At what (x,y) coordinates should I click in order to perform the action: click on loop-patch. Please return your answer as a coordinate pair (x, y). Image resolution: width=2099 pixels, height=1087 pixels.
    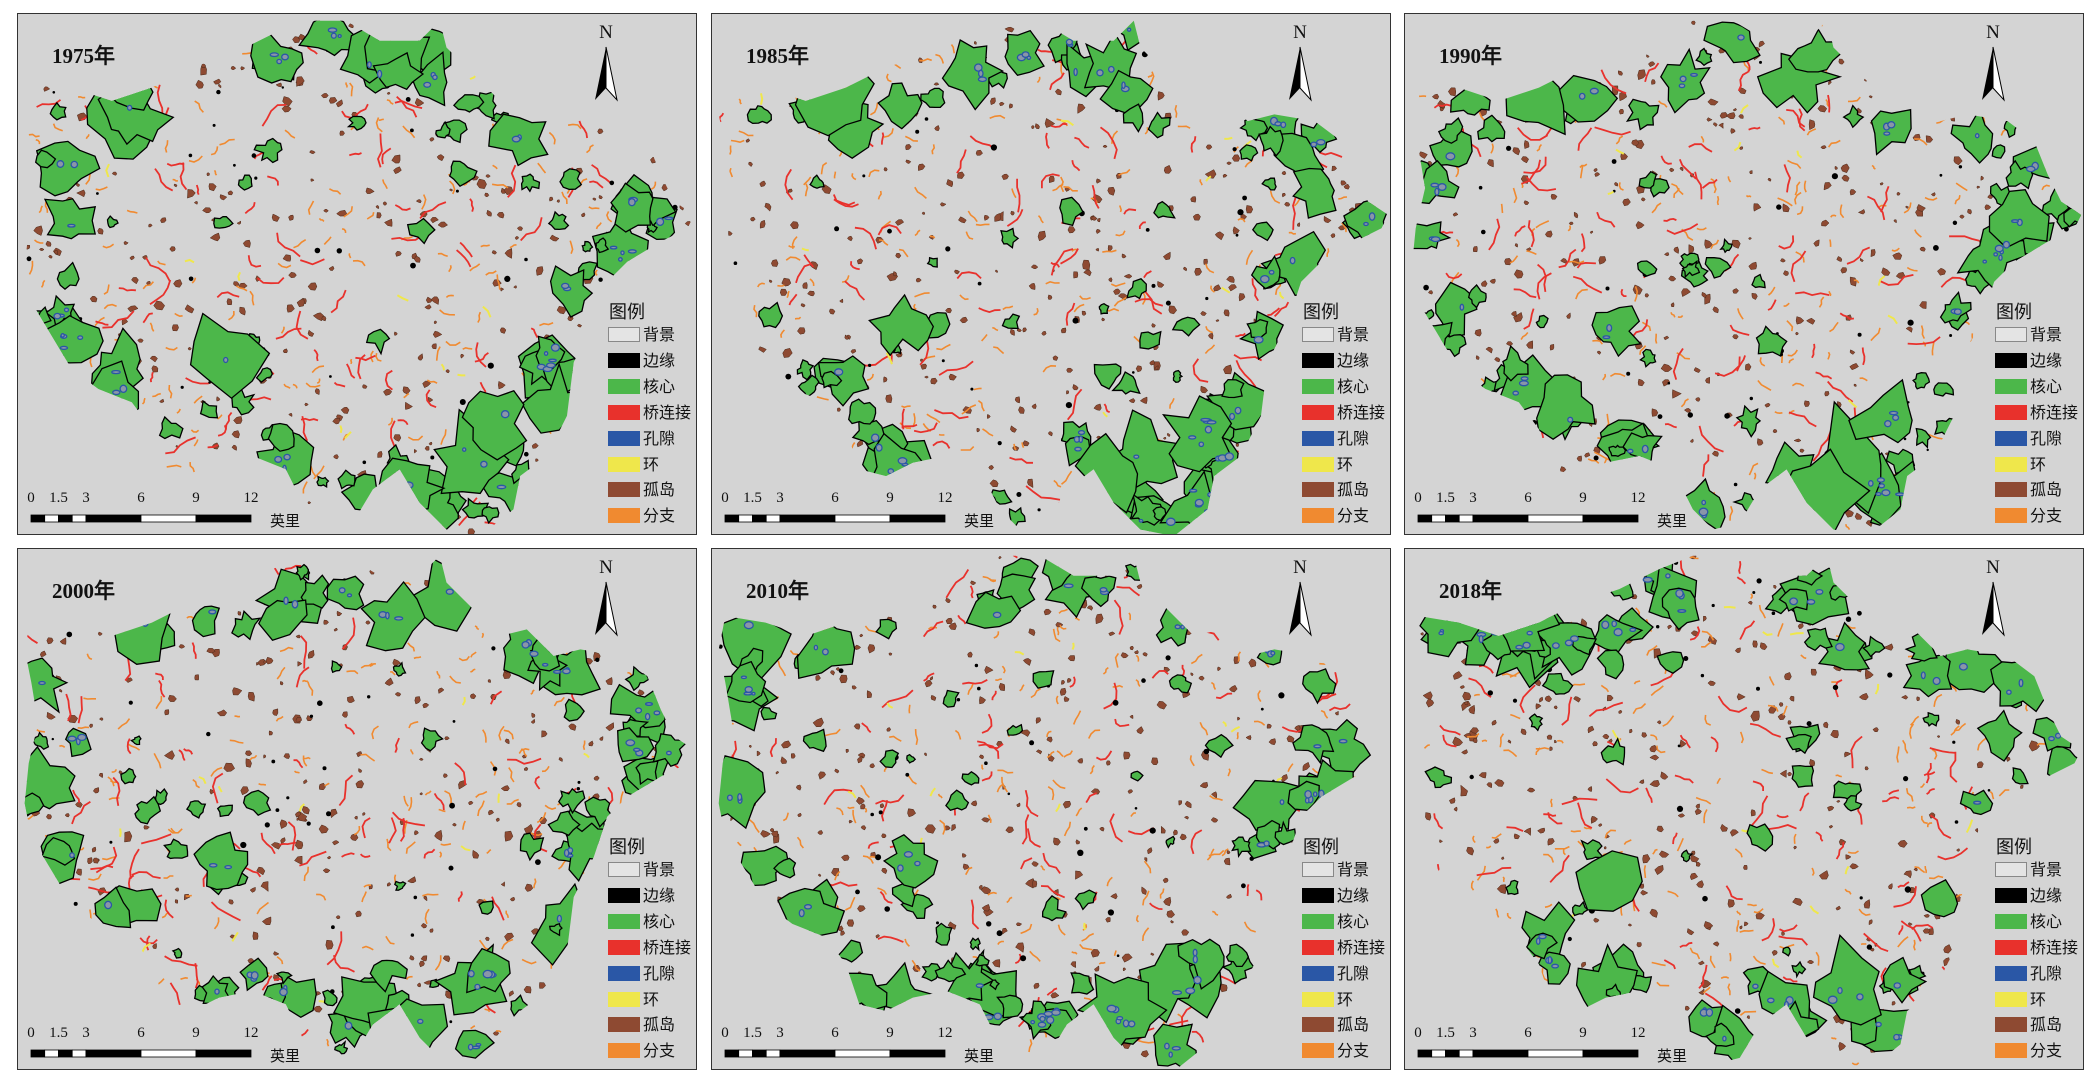
    Looking at the image, I should click on (341, 429).